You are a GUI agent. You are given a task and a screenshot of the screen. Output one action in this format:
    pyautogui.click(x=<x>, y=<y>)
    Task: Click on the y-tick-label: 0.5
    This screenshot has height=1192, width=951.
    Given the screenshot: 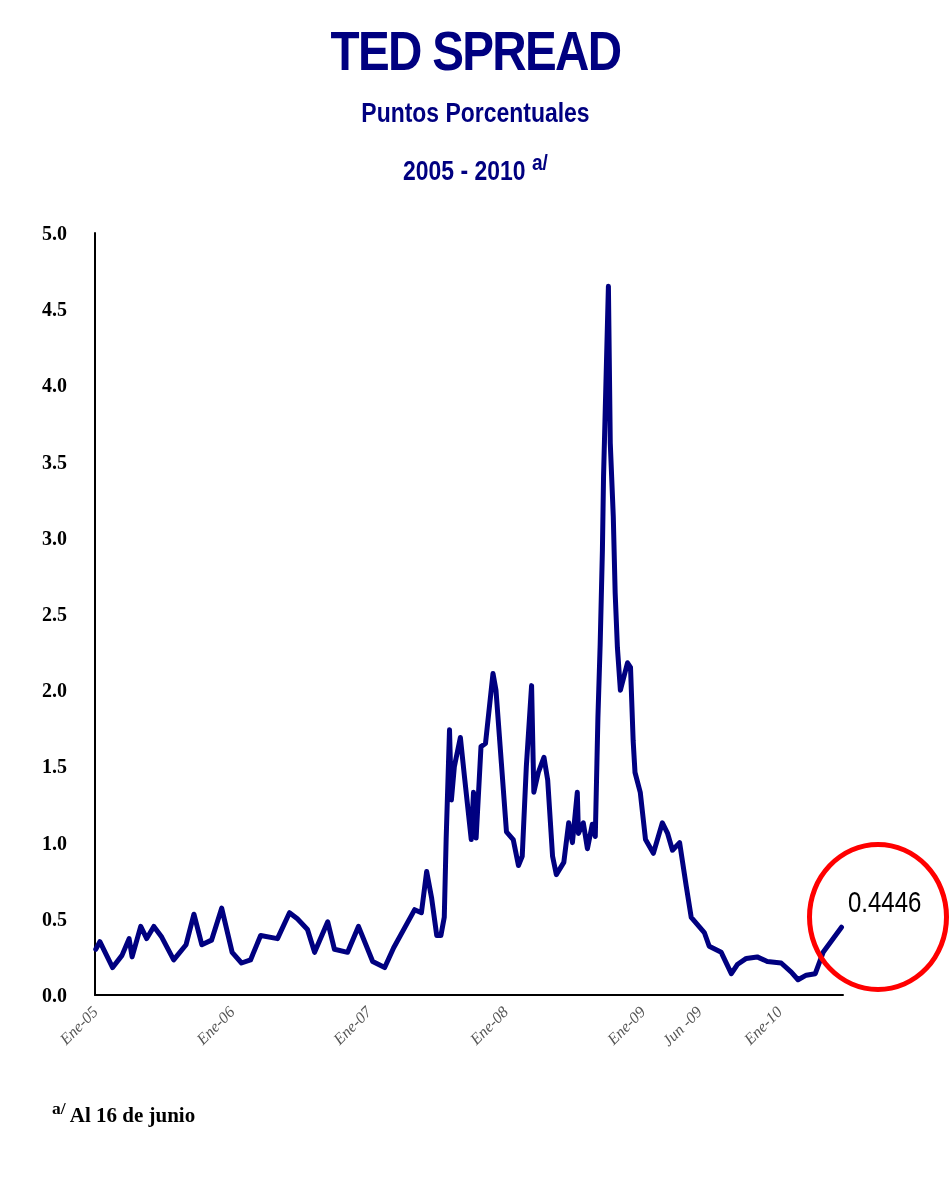 What is the action you would take?
    pyautogui.click(x=54, y=918)
    